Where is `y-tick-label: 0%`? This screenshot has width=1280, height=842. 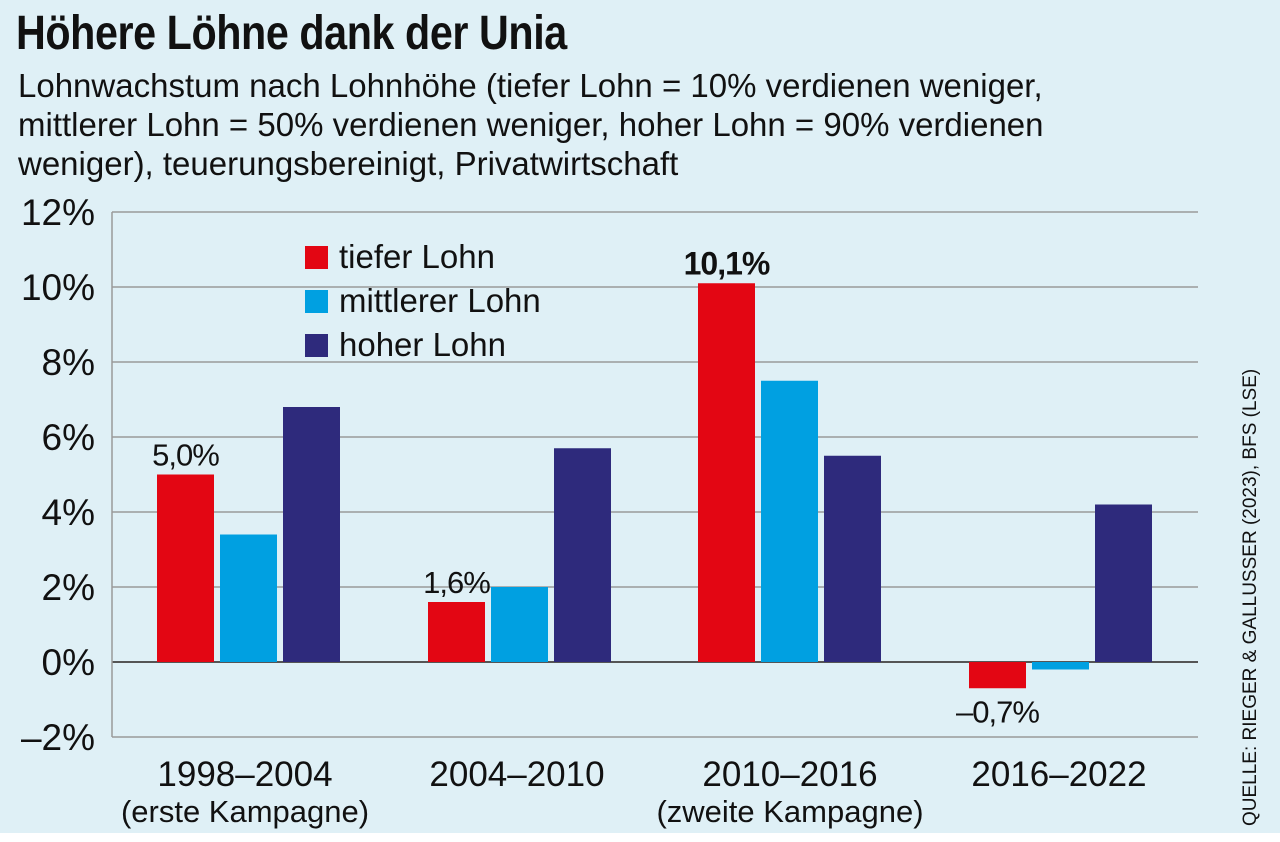
y-tick-label: 0% is located at coordinates (68, 662).